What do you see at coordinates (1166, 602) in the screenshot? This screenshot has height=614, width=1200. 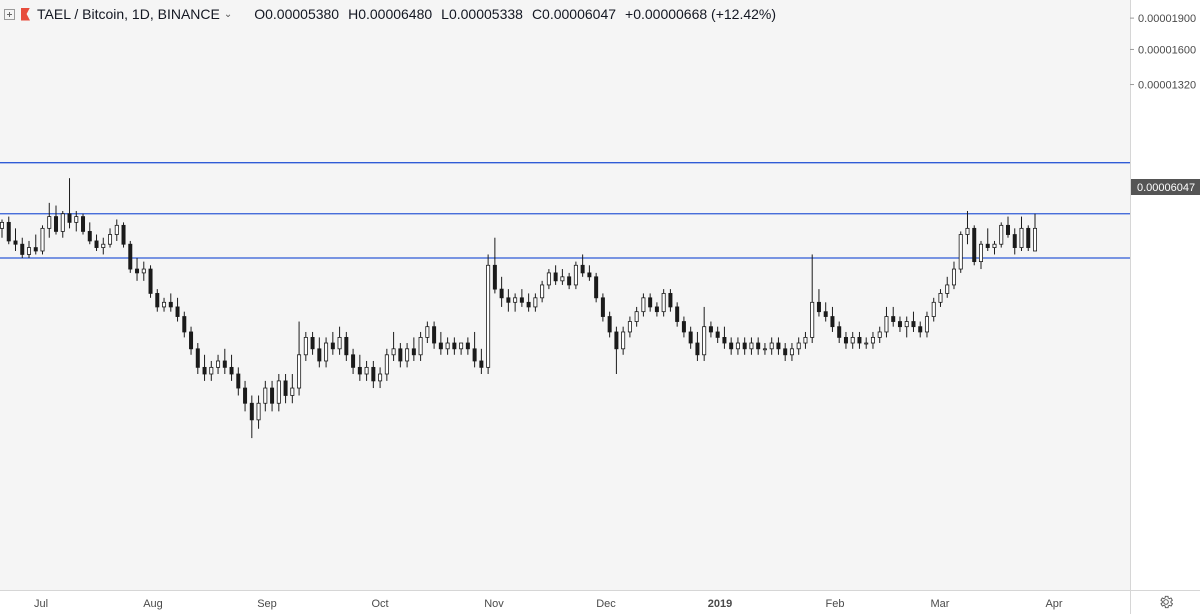 I see `gear-icon` at bounding box center [1166, 602].